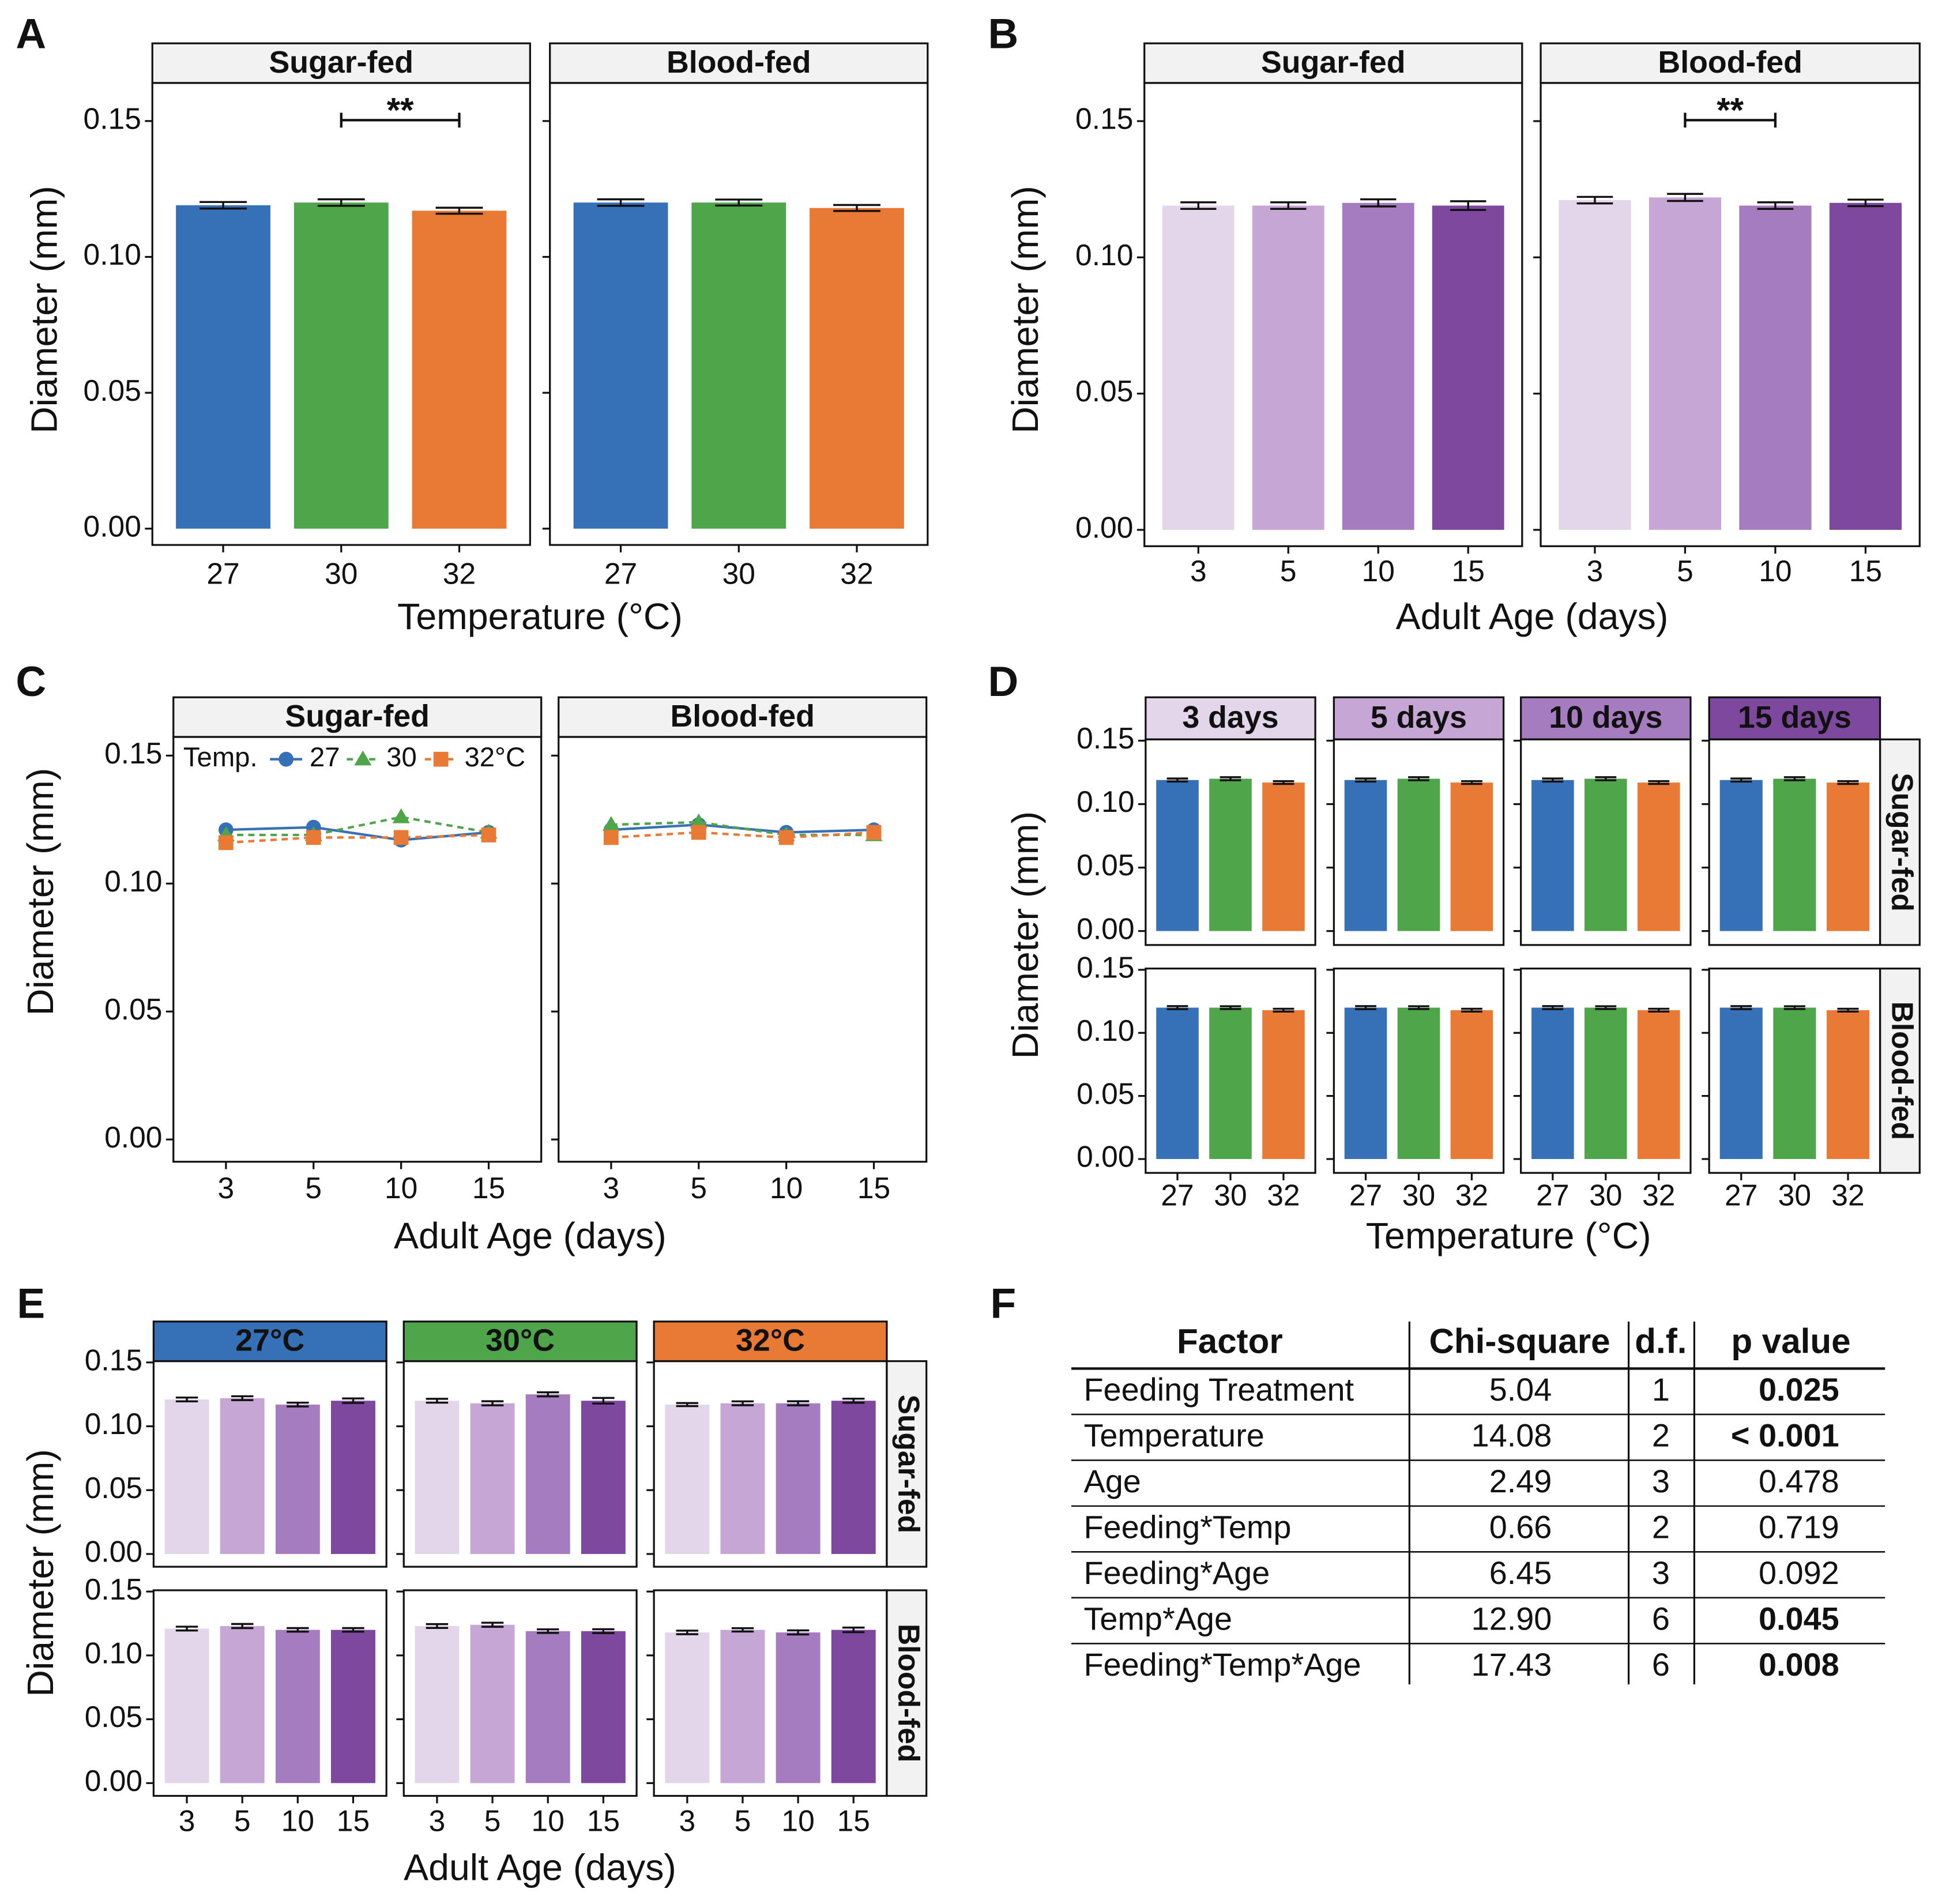 This screenshot has height=1904, width=1942. Describe the element at coordinates (1230, 718) in the screenshot. I see `facet-label: 3 days` at that location.